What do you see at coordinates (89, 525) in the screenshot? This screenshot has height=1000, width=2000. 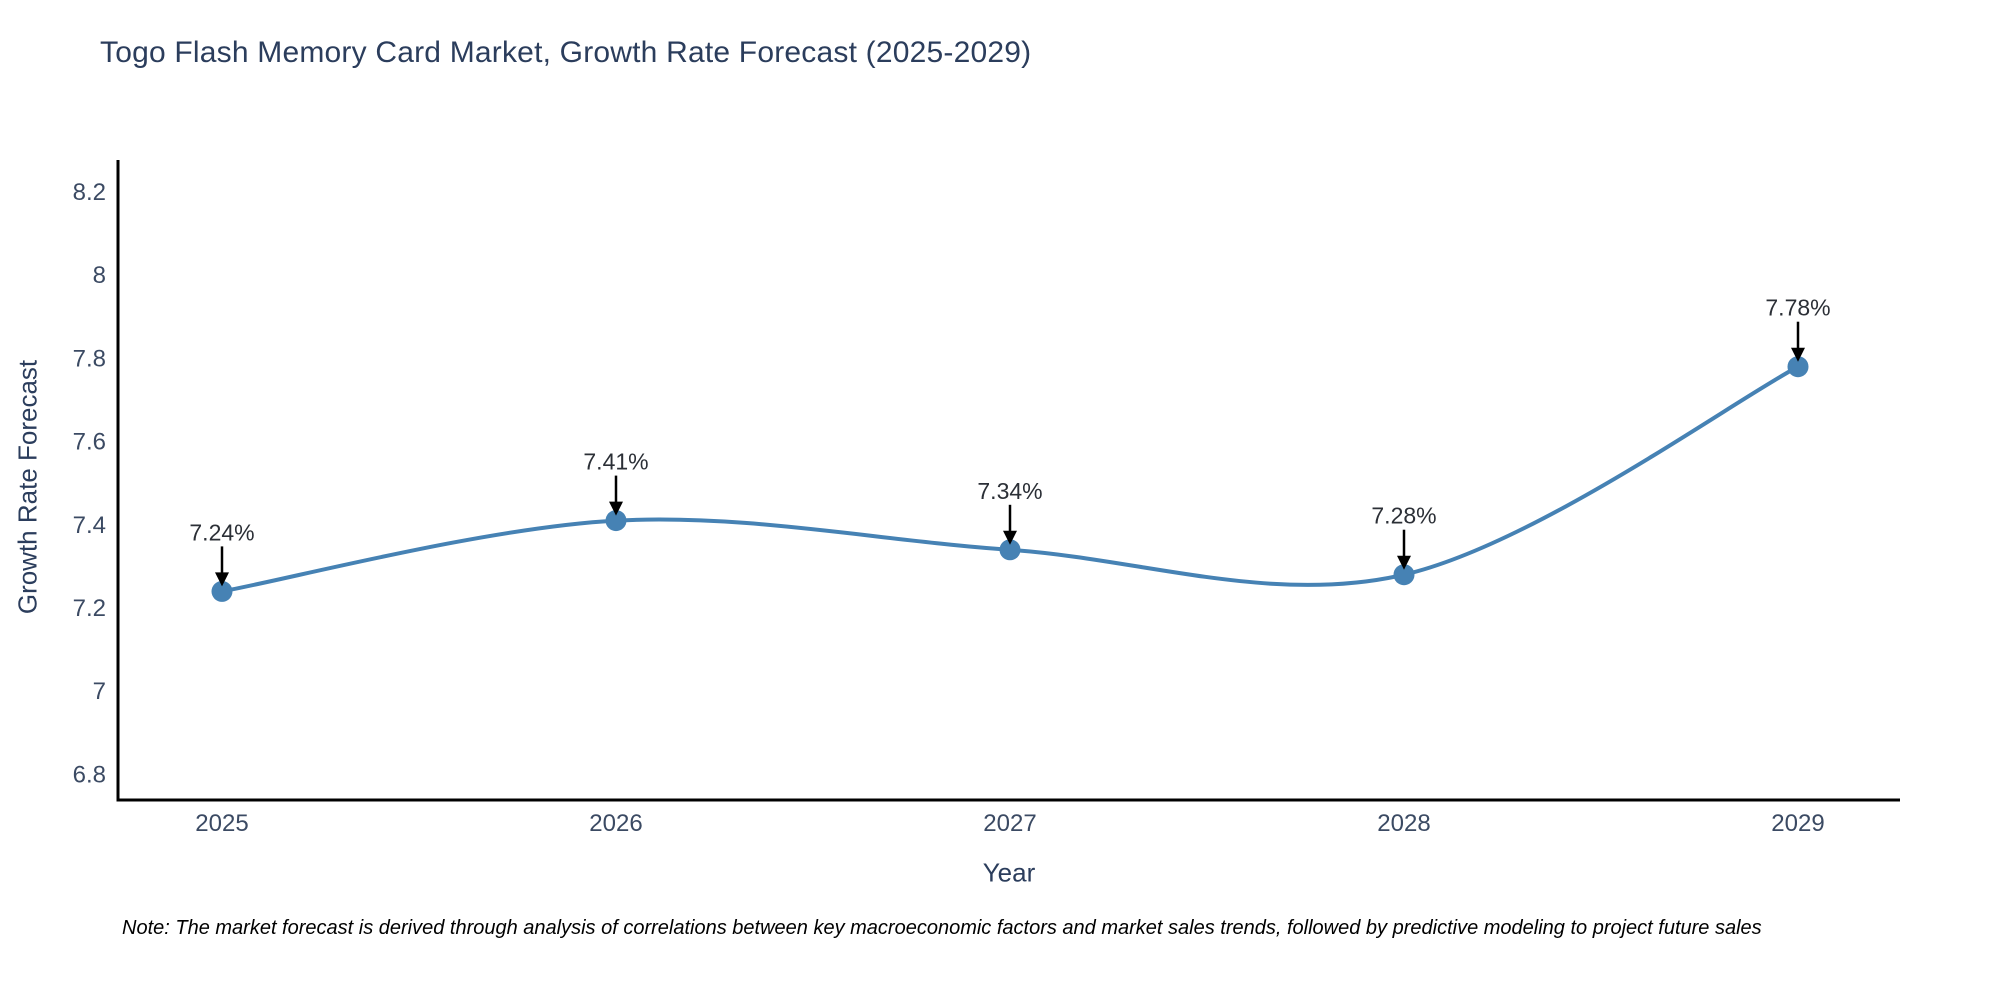 I see `y-tick-label: 7.4` at bounding box center [89, 525].